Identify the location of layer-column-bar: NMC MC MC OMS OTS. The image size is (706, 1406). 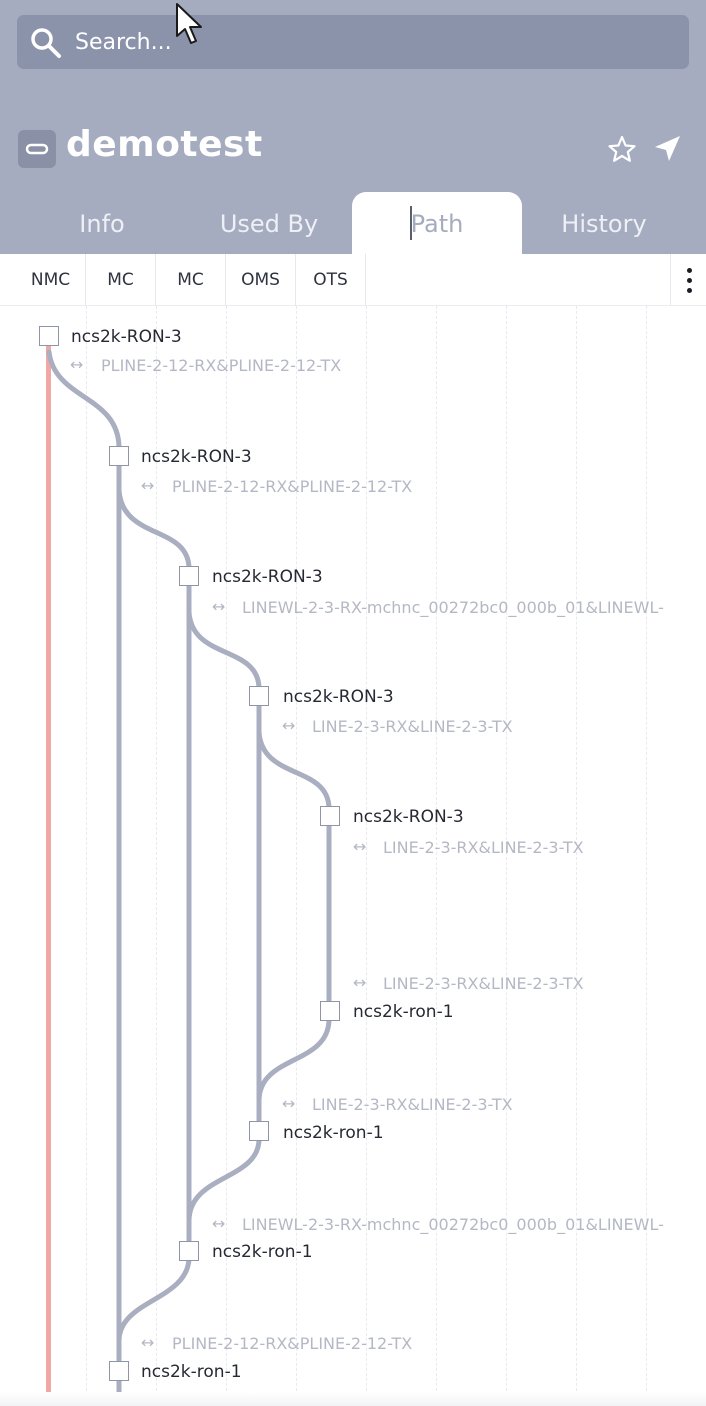
(353, 280).